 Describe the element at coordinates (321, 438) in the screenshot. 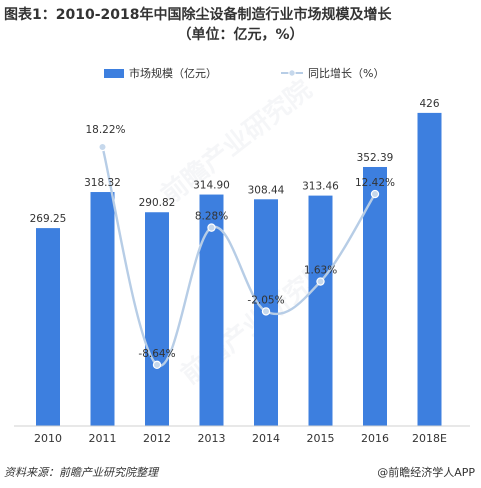

I see `x-tick-label-2015: 2015` at that location.